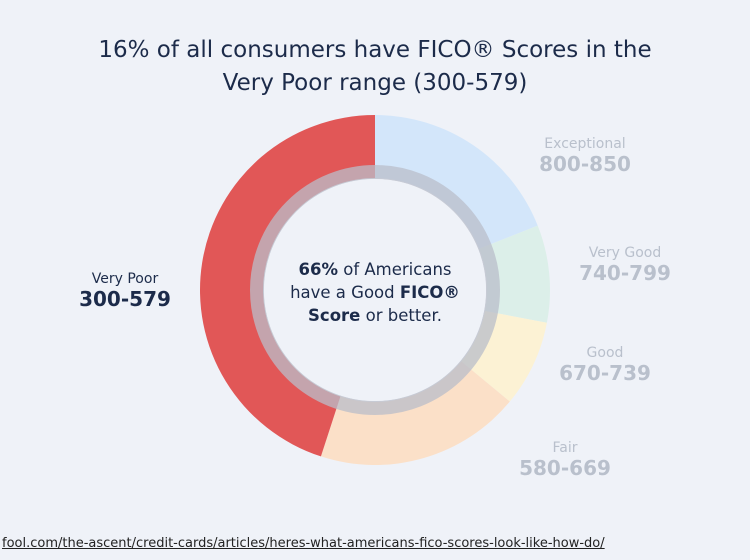  Describe the element at coordinates (565, 468) in the screenshot. I see `category-range: 580-669` at that location.